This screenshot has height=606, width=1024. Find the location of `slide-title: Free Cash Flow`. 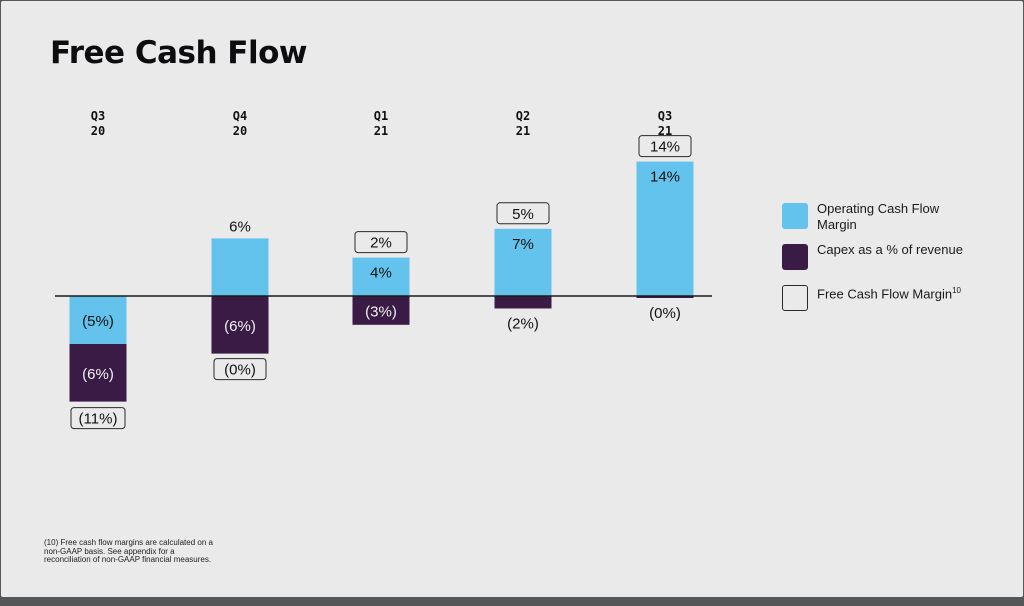

slide-title: Free Cash Flow is located at coordinates (179, 53).